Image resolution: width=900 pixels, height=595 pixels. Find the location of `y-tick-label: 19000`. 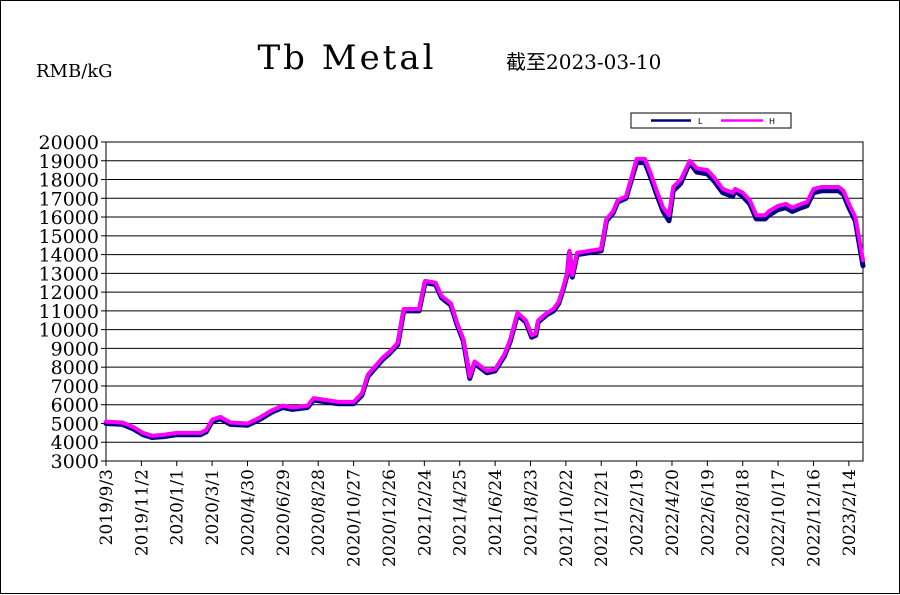

y-tick-label: 19000 is located at coordinates (69, 162).